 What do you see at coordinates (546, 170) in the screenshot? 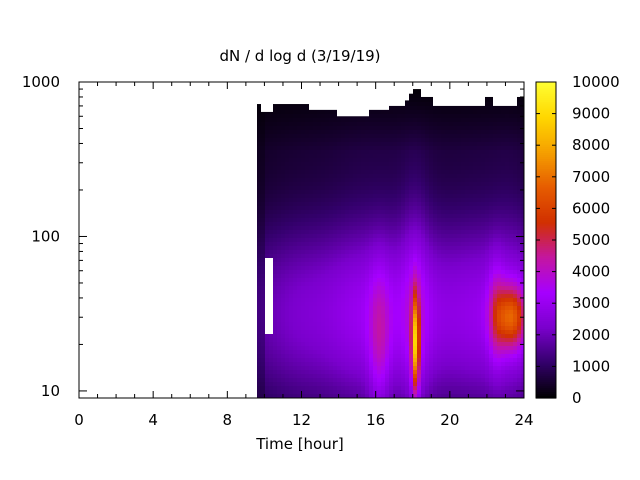
I see `colorbar-segment` at bounding box center [546, 170].